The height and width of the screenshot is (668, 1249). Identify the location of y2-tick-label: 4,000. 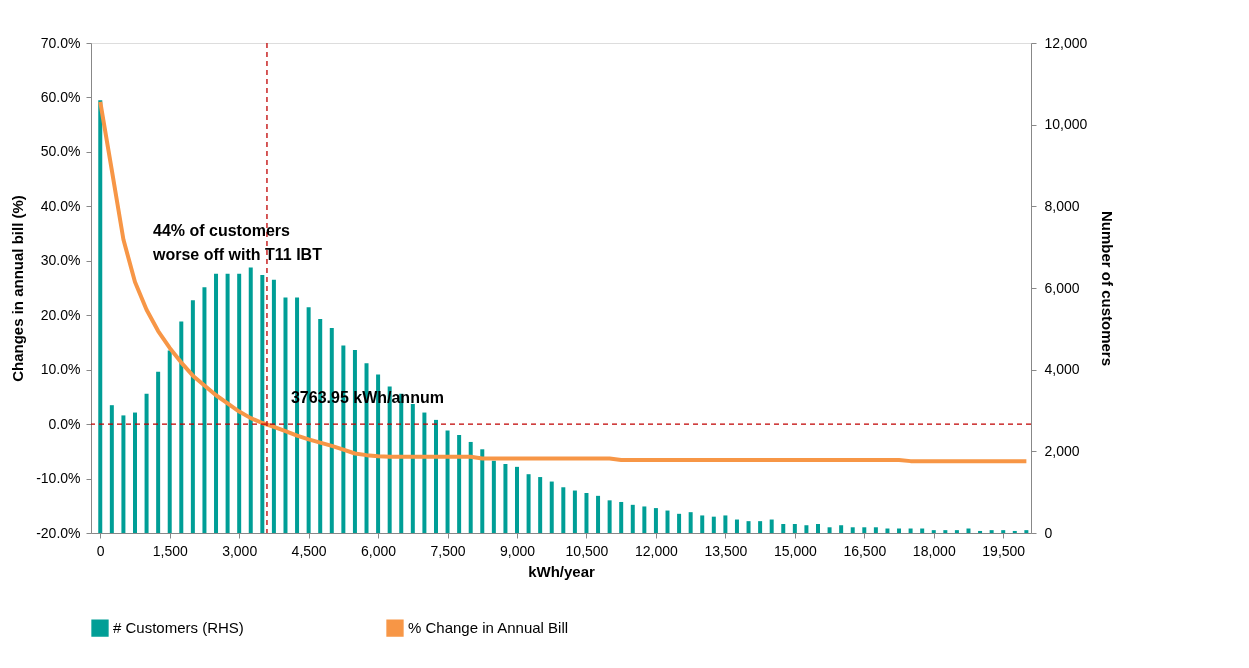
(1062, 369).